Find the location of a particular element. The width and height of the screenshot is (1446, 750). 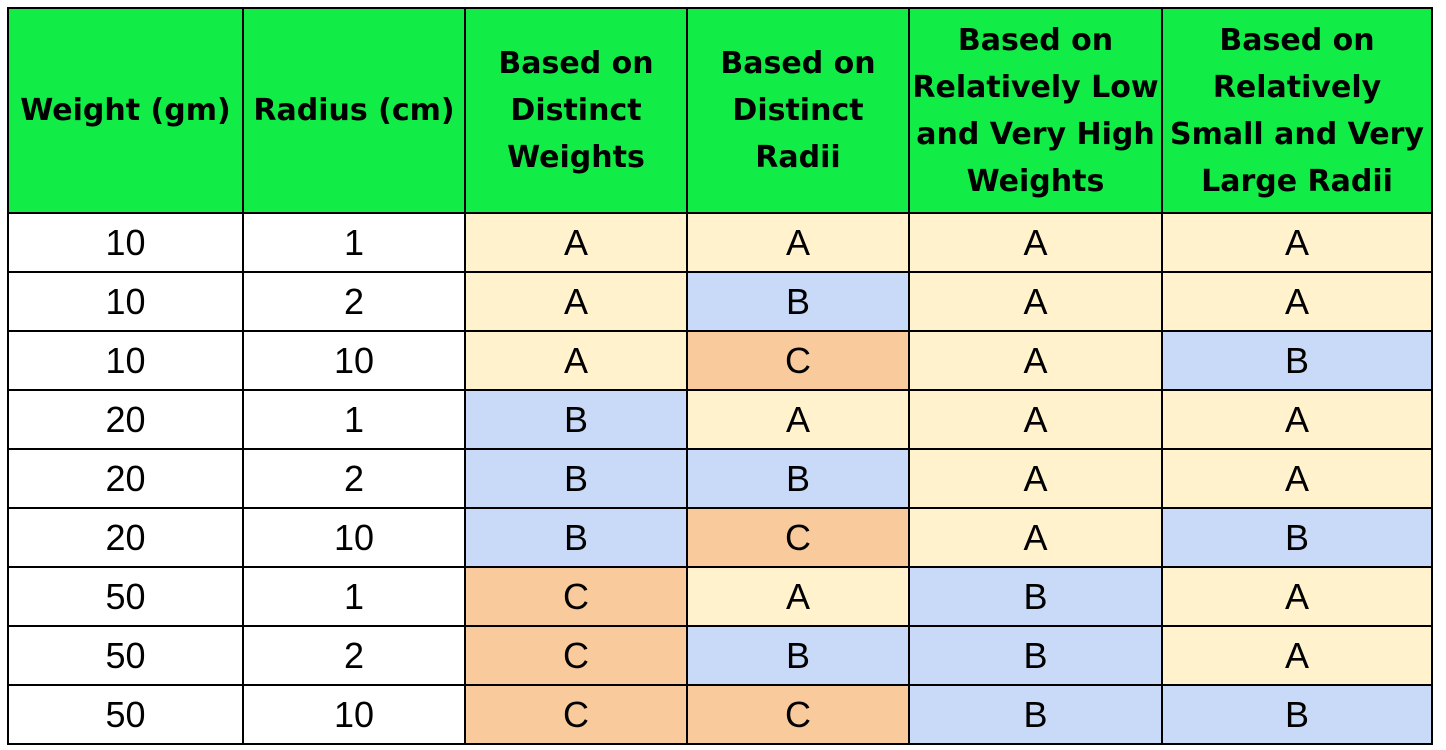

header-weight: Weight (gm) is located at coordinates (125, 110).